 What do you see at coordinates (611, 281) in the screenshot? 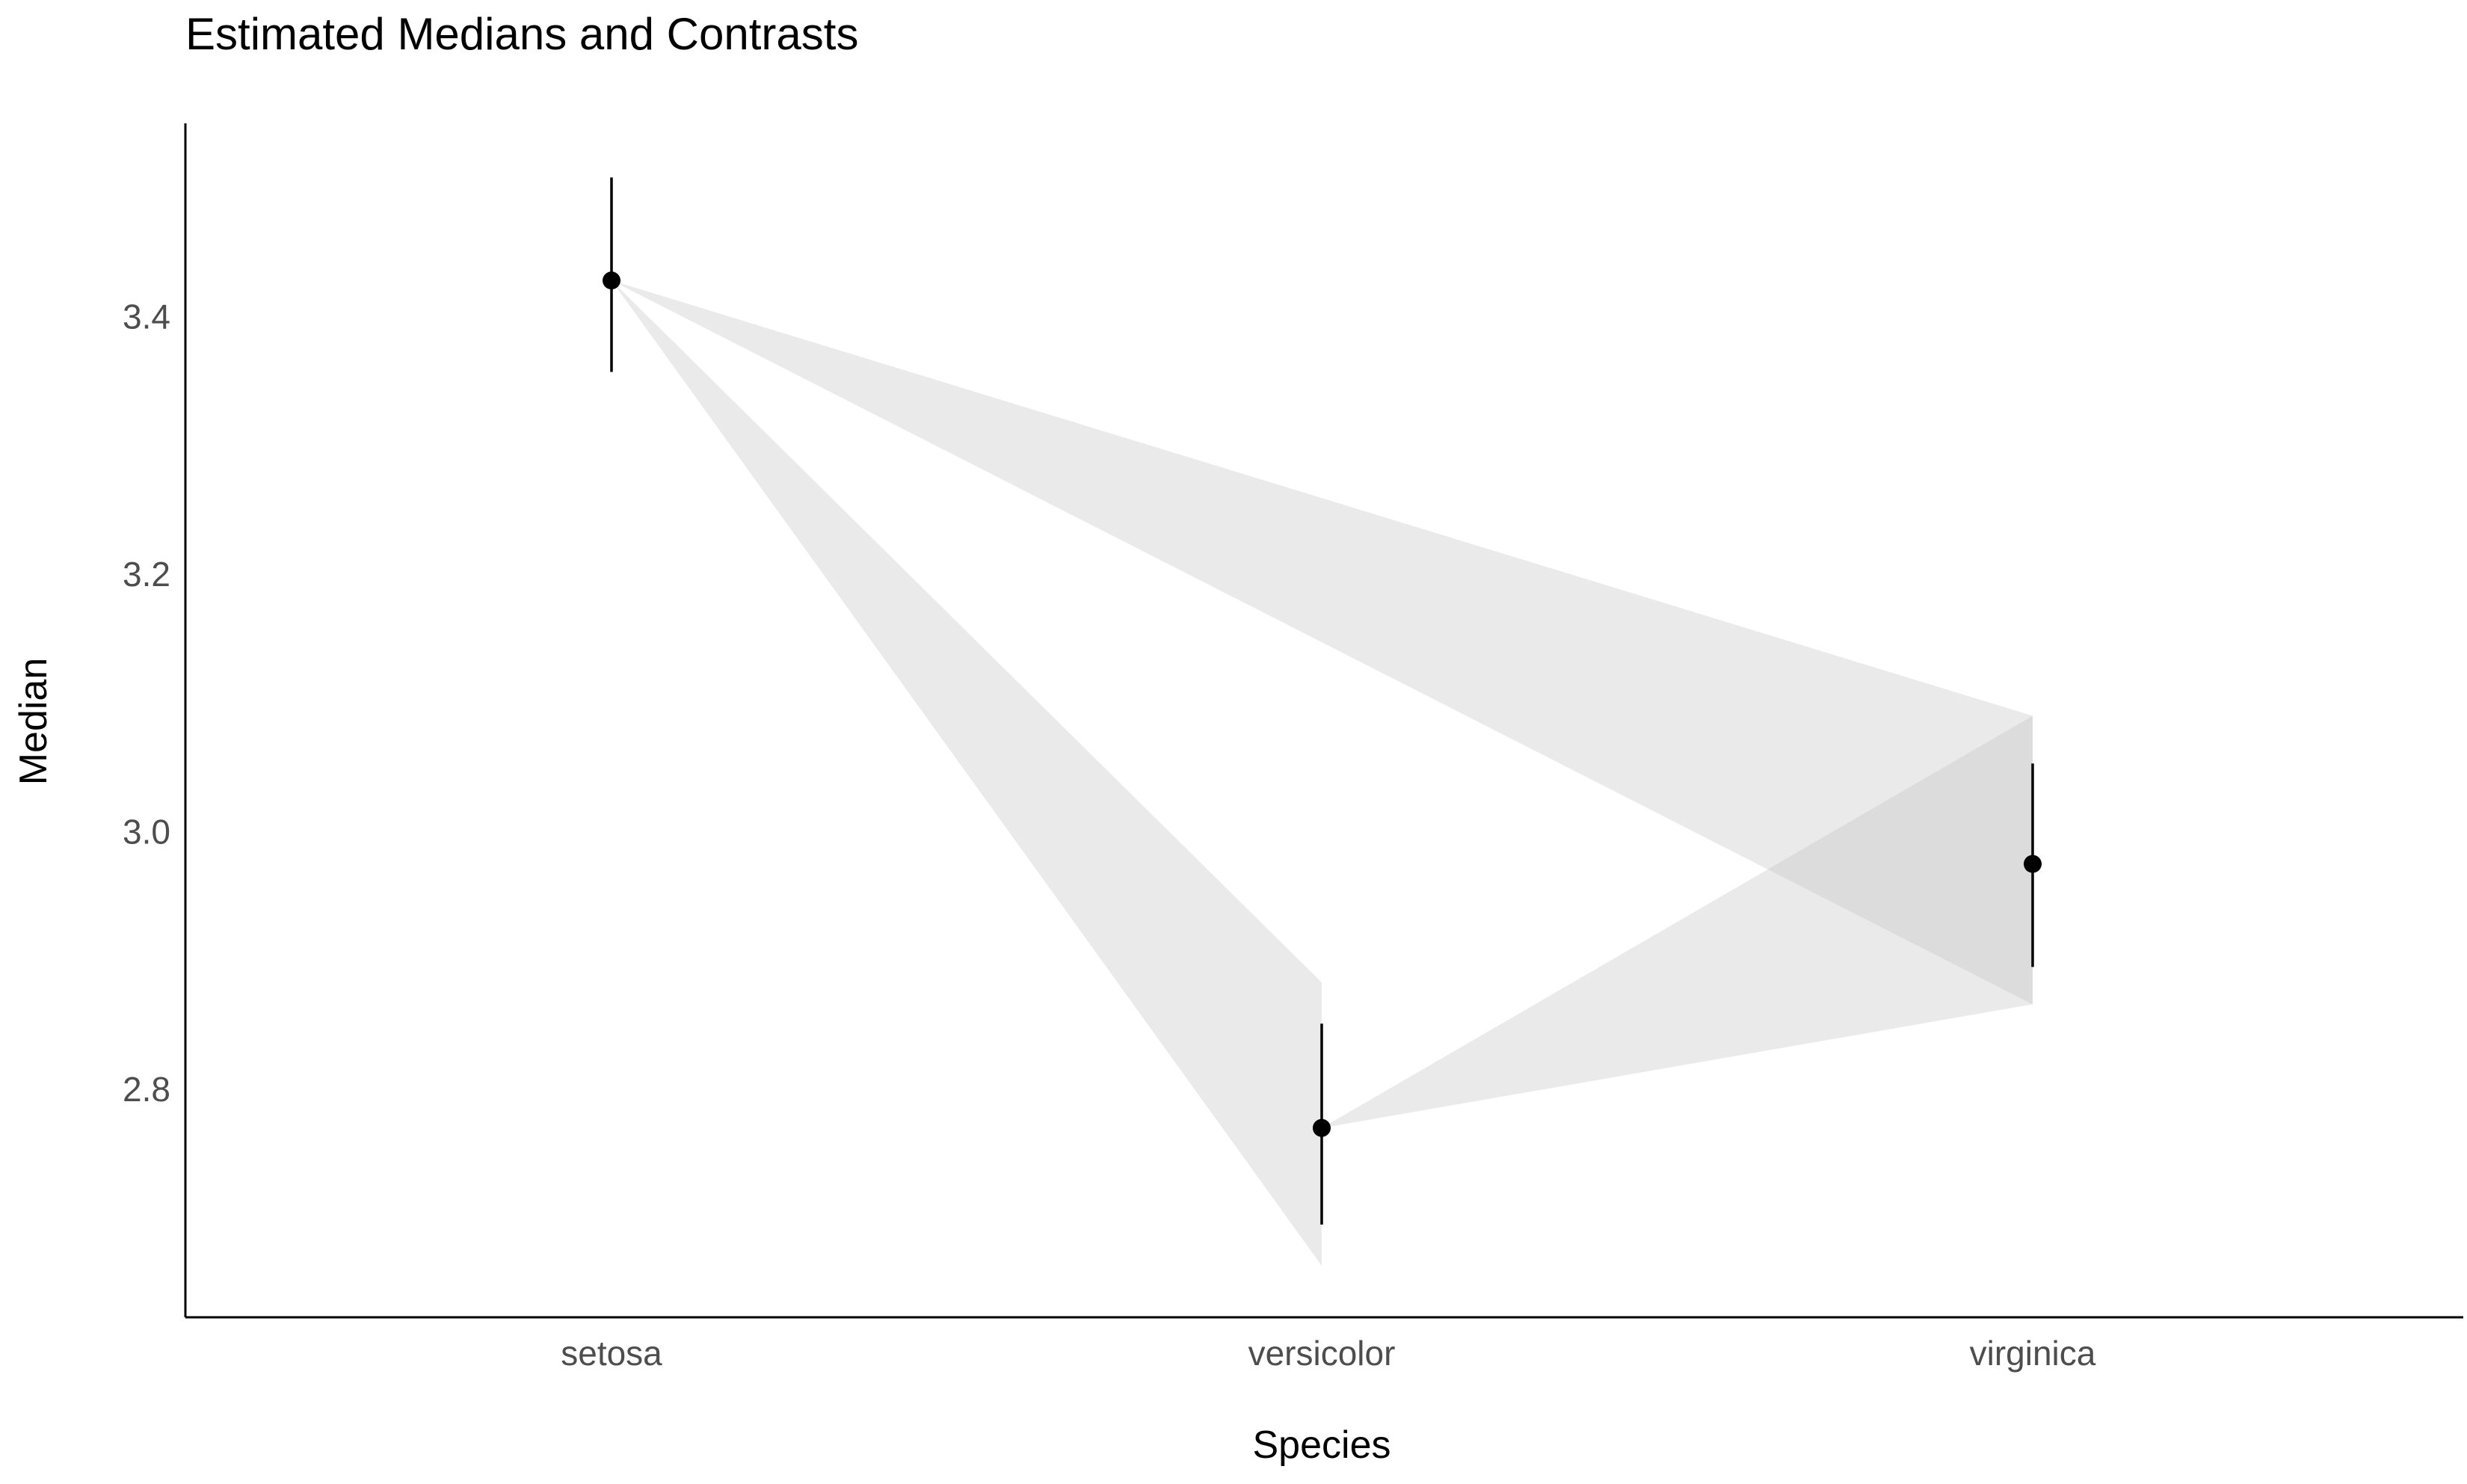
I see `median-point-setosa` at bounding box center [611, 281].